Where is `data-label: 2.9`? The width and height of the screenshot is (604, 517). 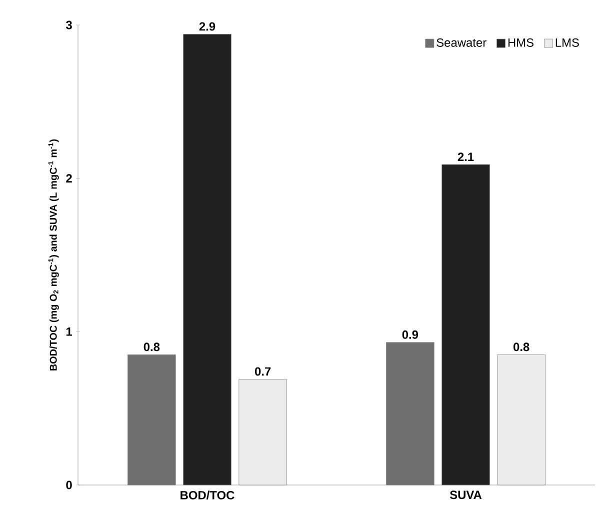 data-label: 2.9 is located at coordinates (207, 26).